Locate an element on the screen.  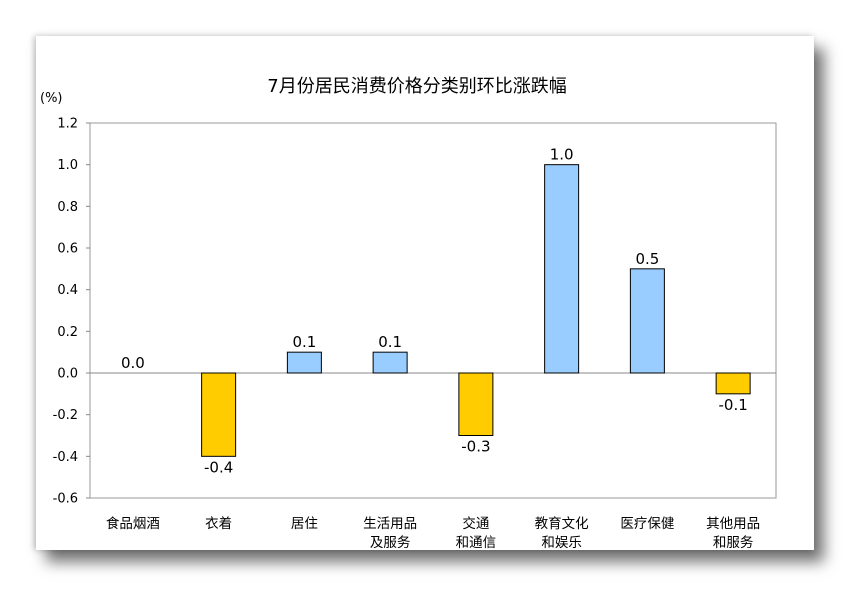
y-tick-label: 0.2 is located at coordinates (67, 332).